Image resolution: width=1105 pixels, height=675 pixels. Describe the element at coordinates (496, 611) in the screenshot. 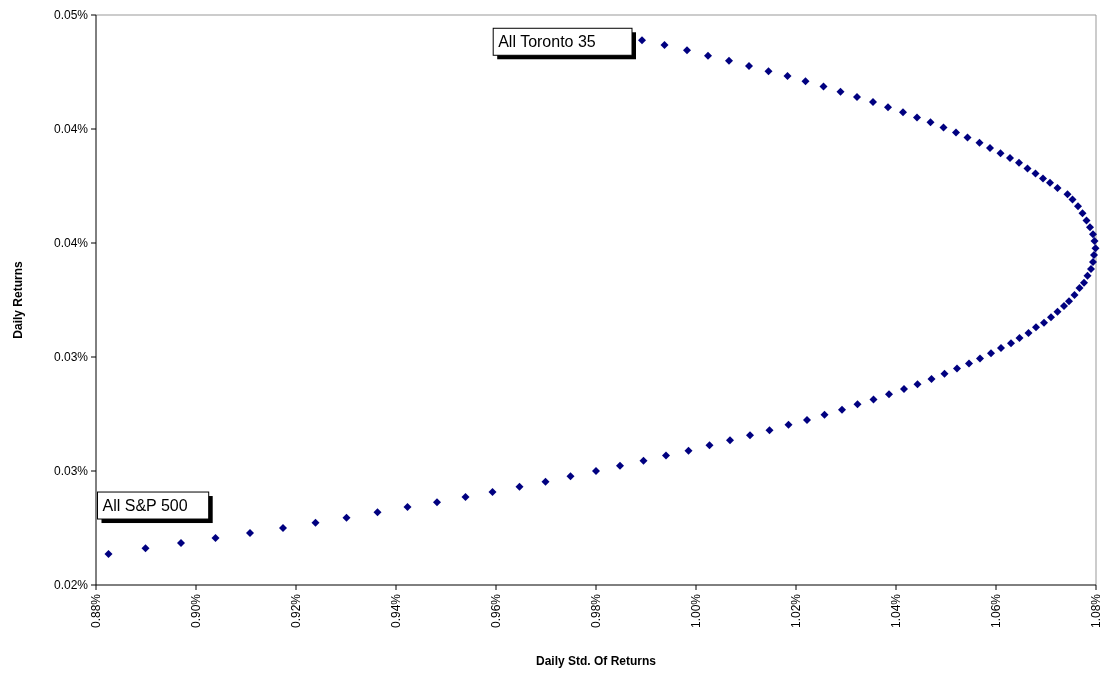

I see `x-tick-label: 0.96%` at that location.